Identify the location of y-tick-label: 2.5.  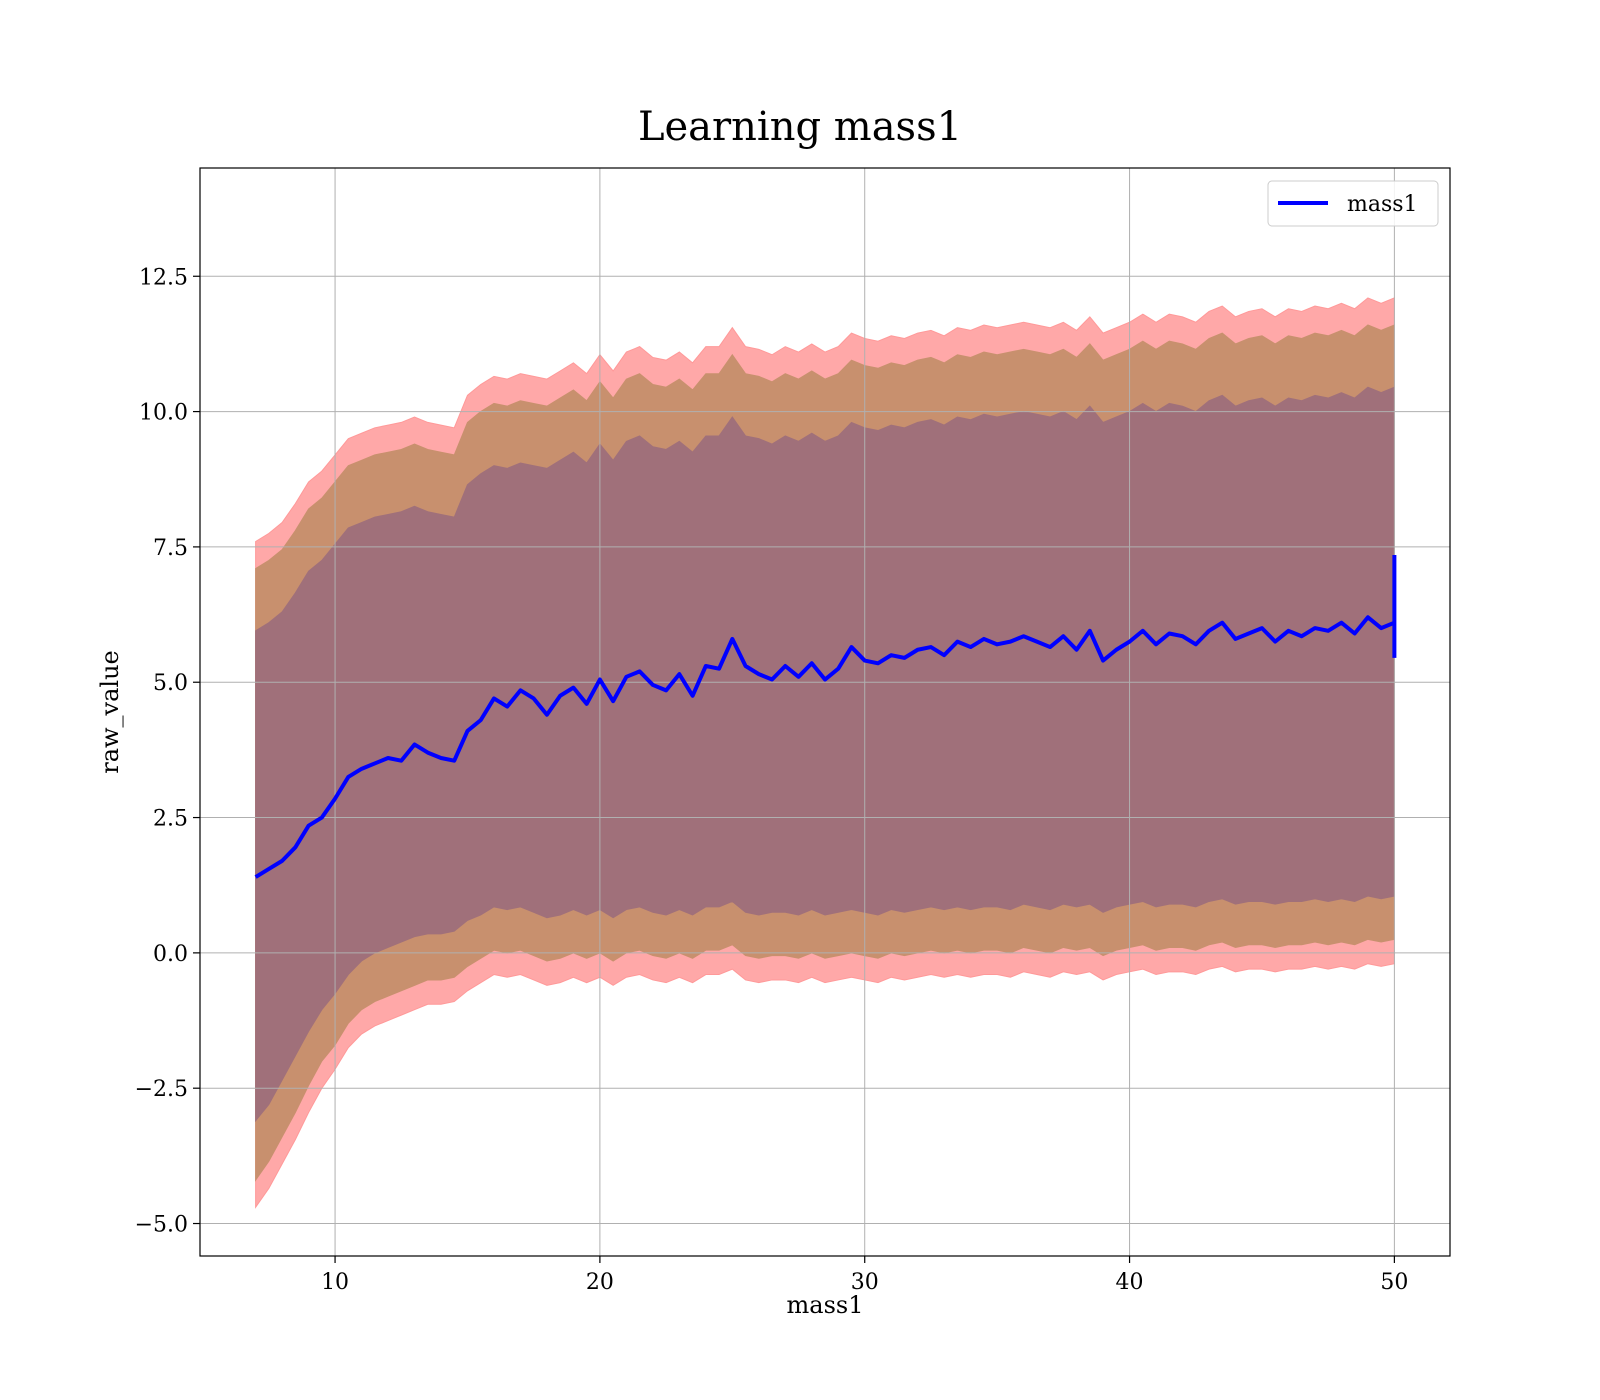
(170, 819).